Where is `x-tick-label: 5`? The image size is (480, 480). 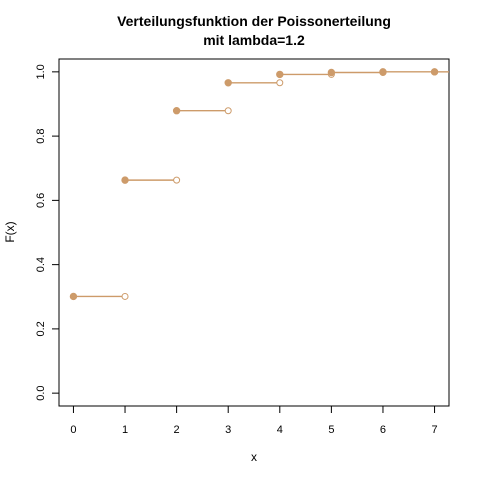
x-tick-label: 5 is located at coordinates (331, 430).